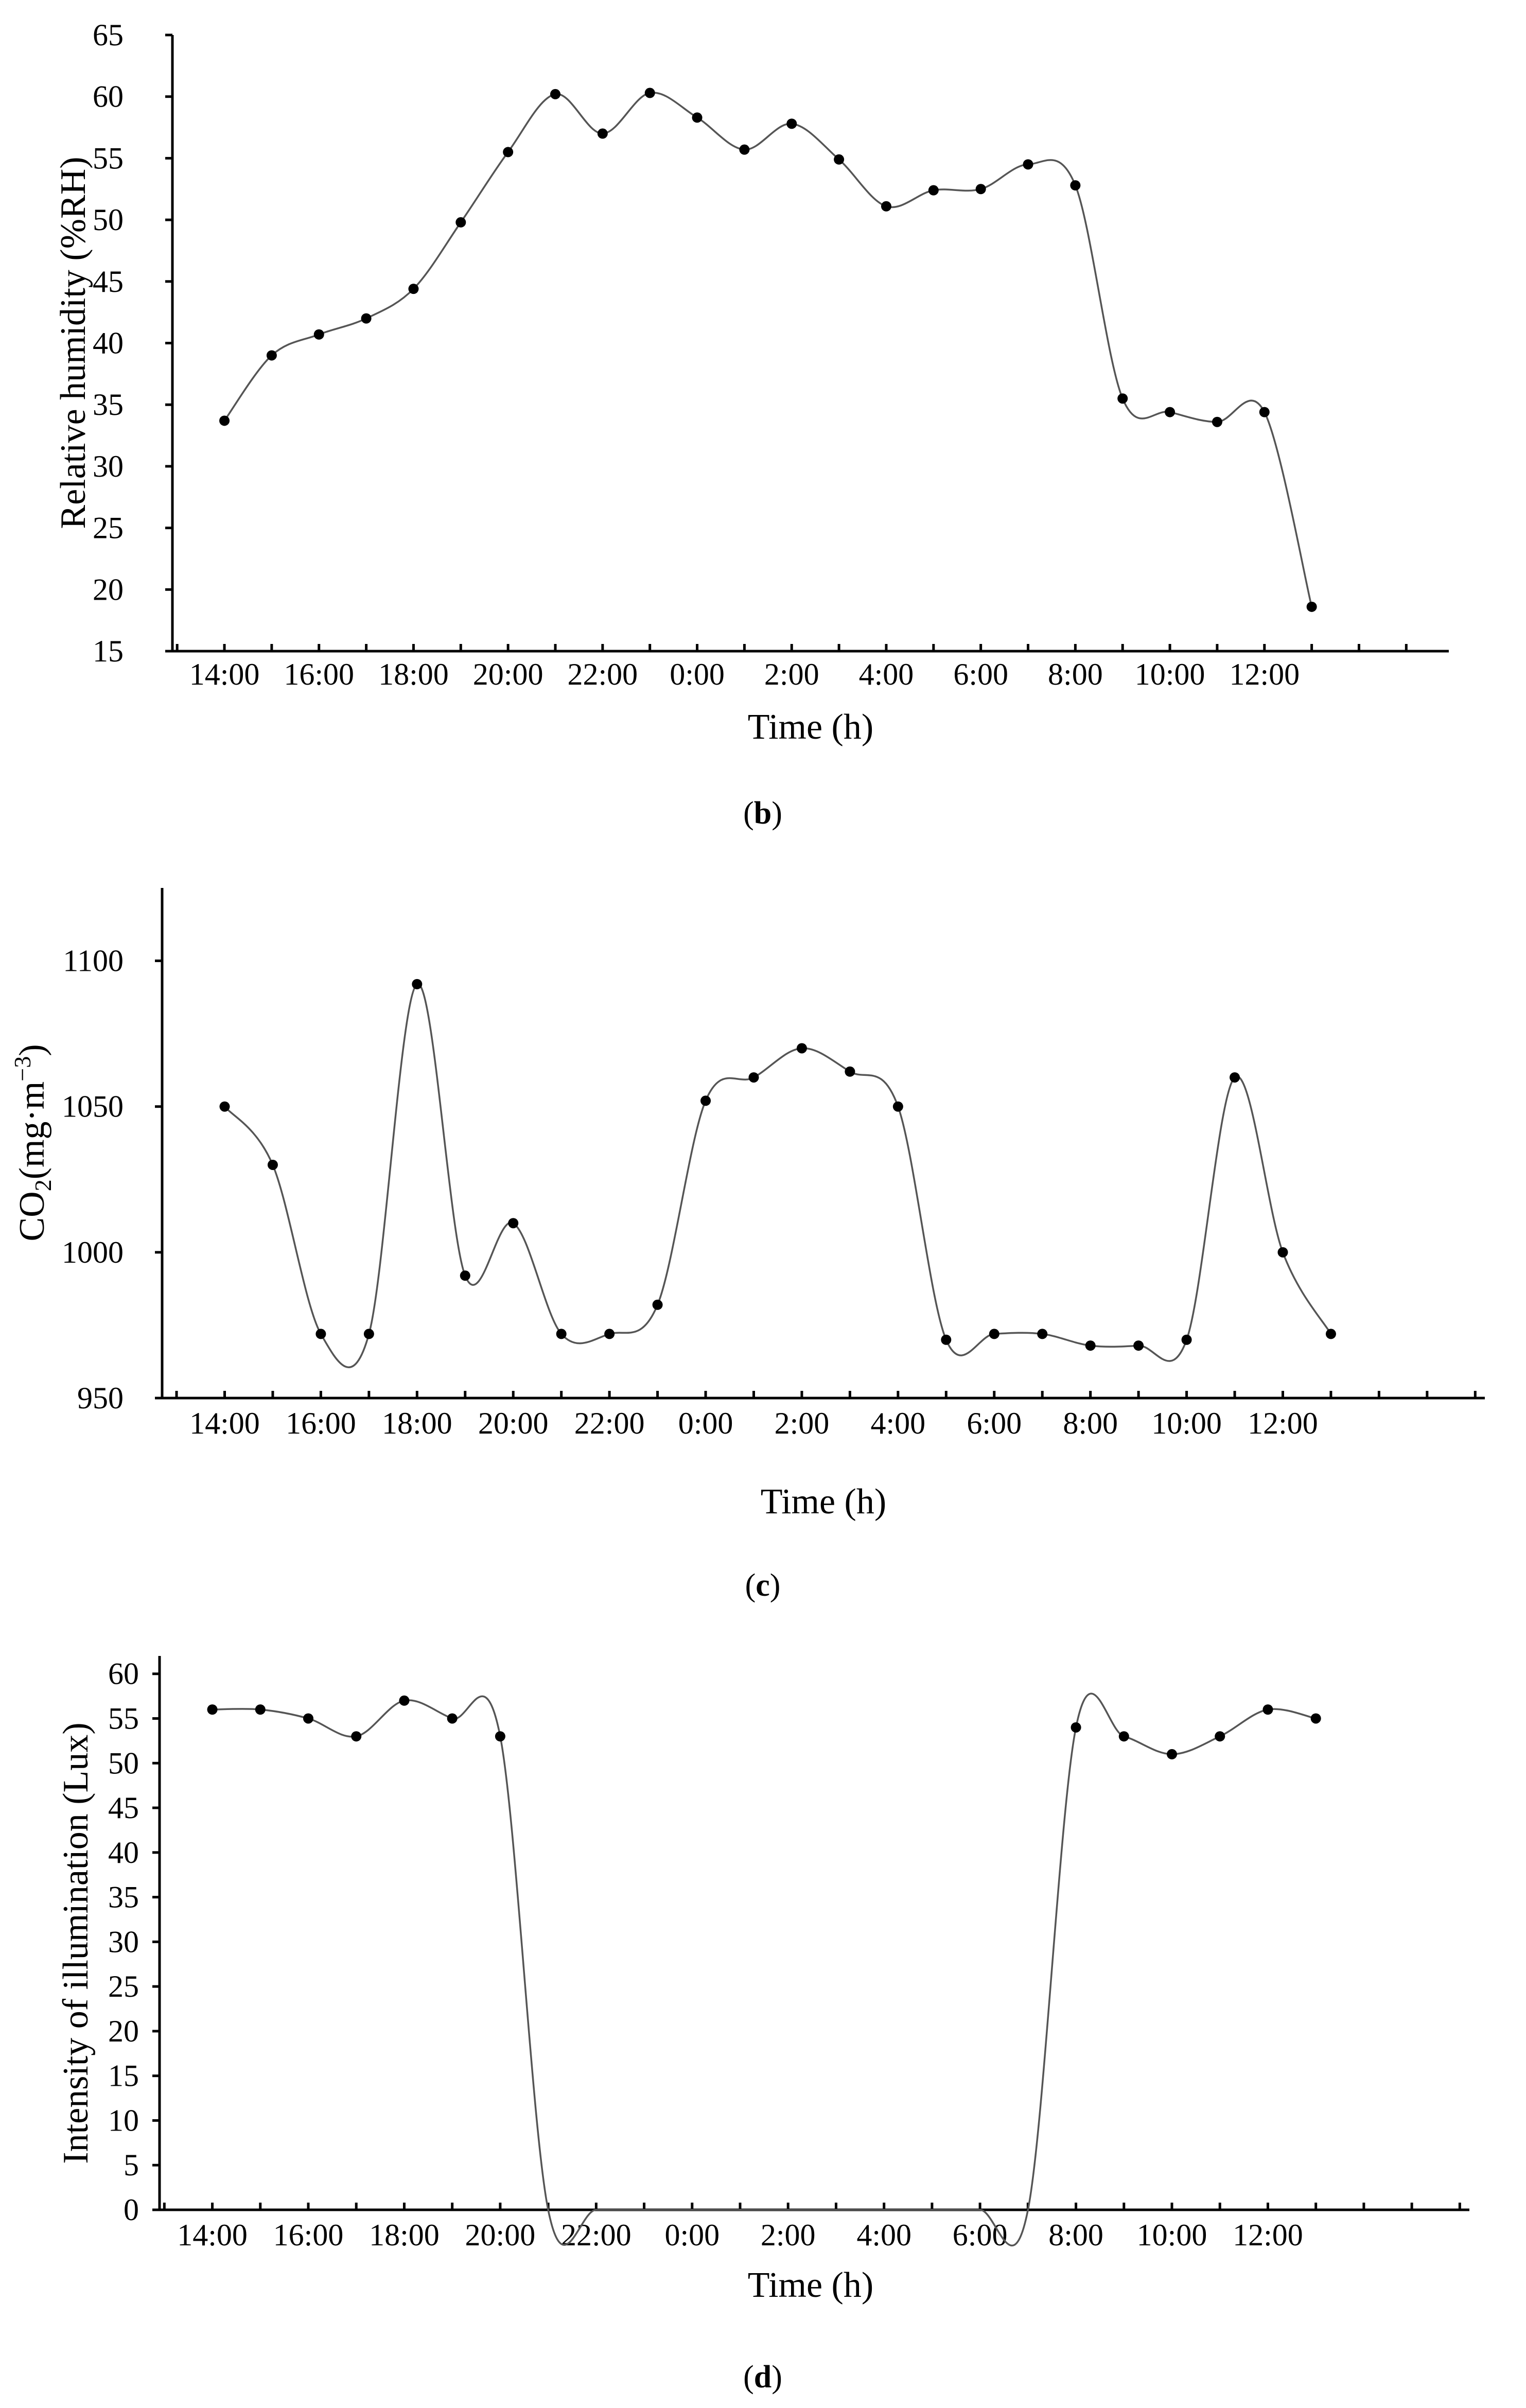 This screenshot has width=1526, height=2408. Describe the element at coordinates (123, 2120) in the screenshot. I see `y-tick-label: 10` at that location.